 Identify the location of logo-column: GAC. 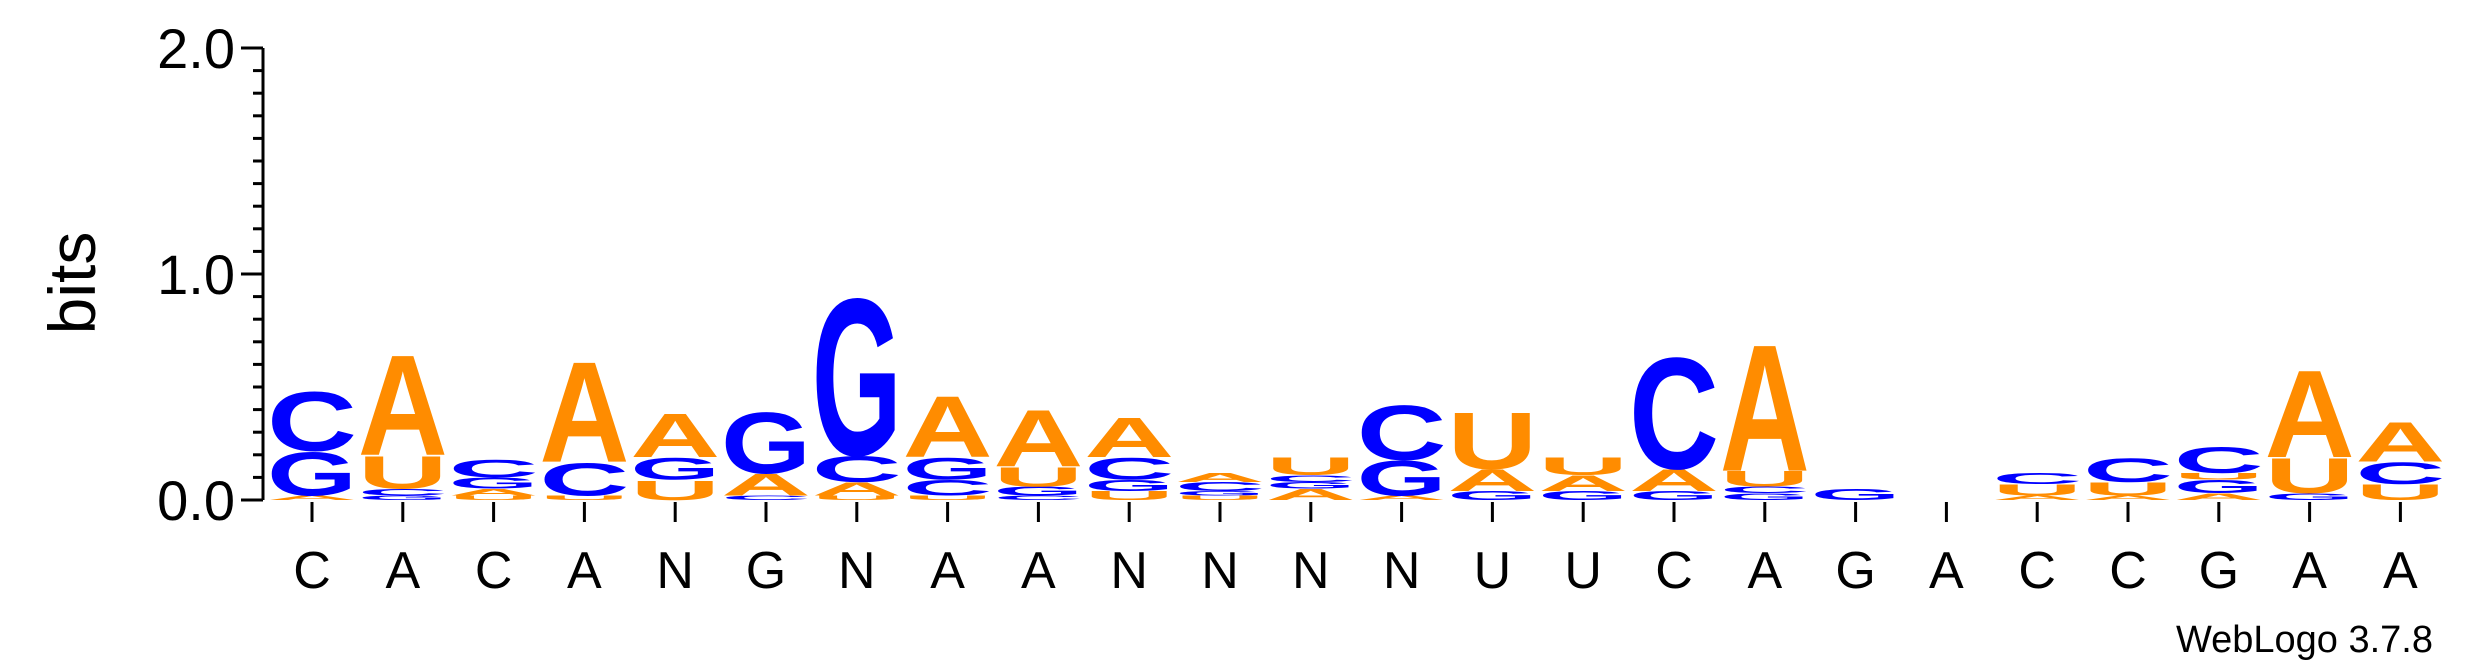
(1674, 414).